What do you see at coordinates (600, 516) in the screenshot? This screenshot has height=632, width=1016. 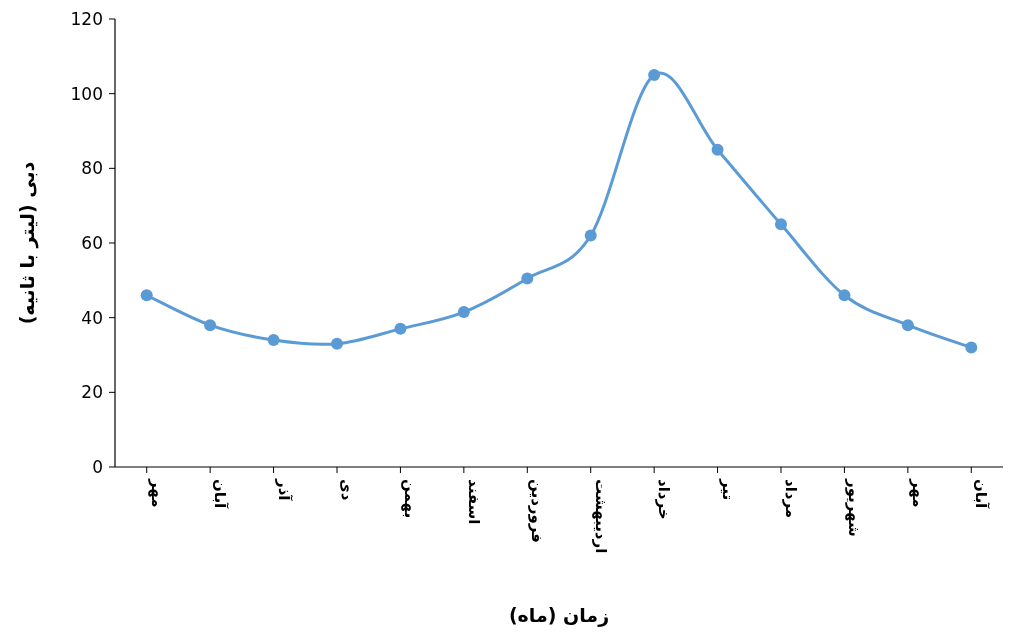 I see `x-tick-label: اردیبهشت` at bounding box center [600, 516].